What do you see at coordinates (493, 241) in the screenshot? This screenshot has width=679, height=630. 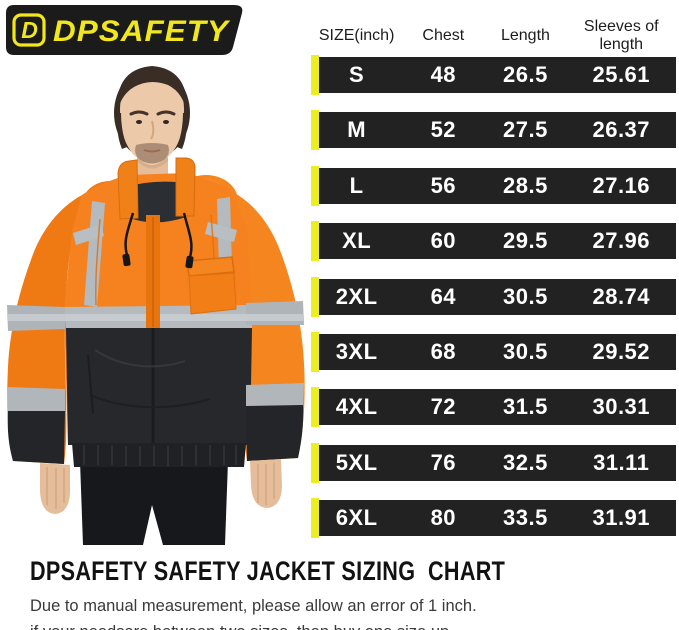 I see `table-row: XL 60 29.5 27.96` at bounding box center [493, 241].